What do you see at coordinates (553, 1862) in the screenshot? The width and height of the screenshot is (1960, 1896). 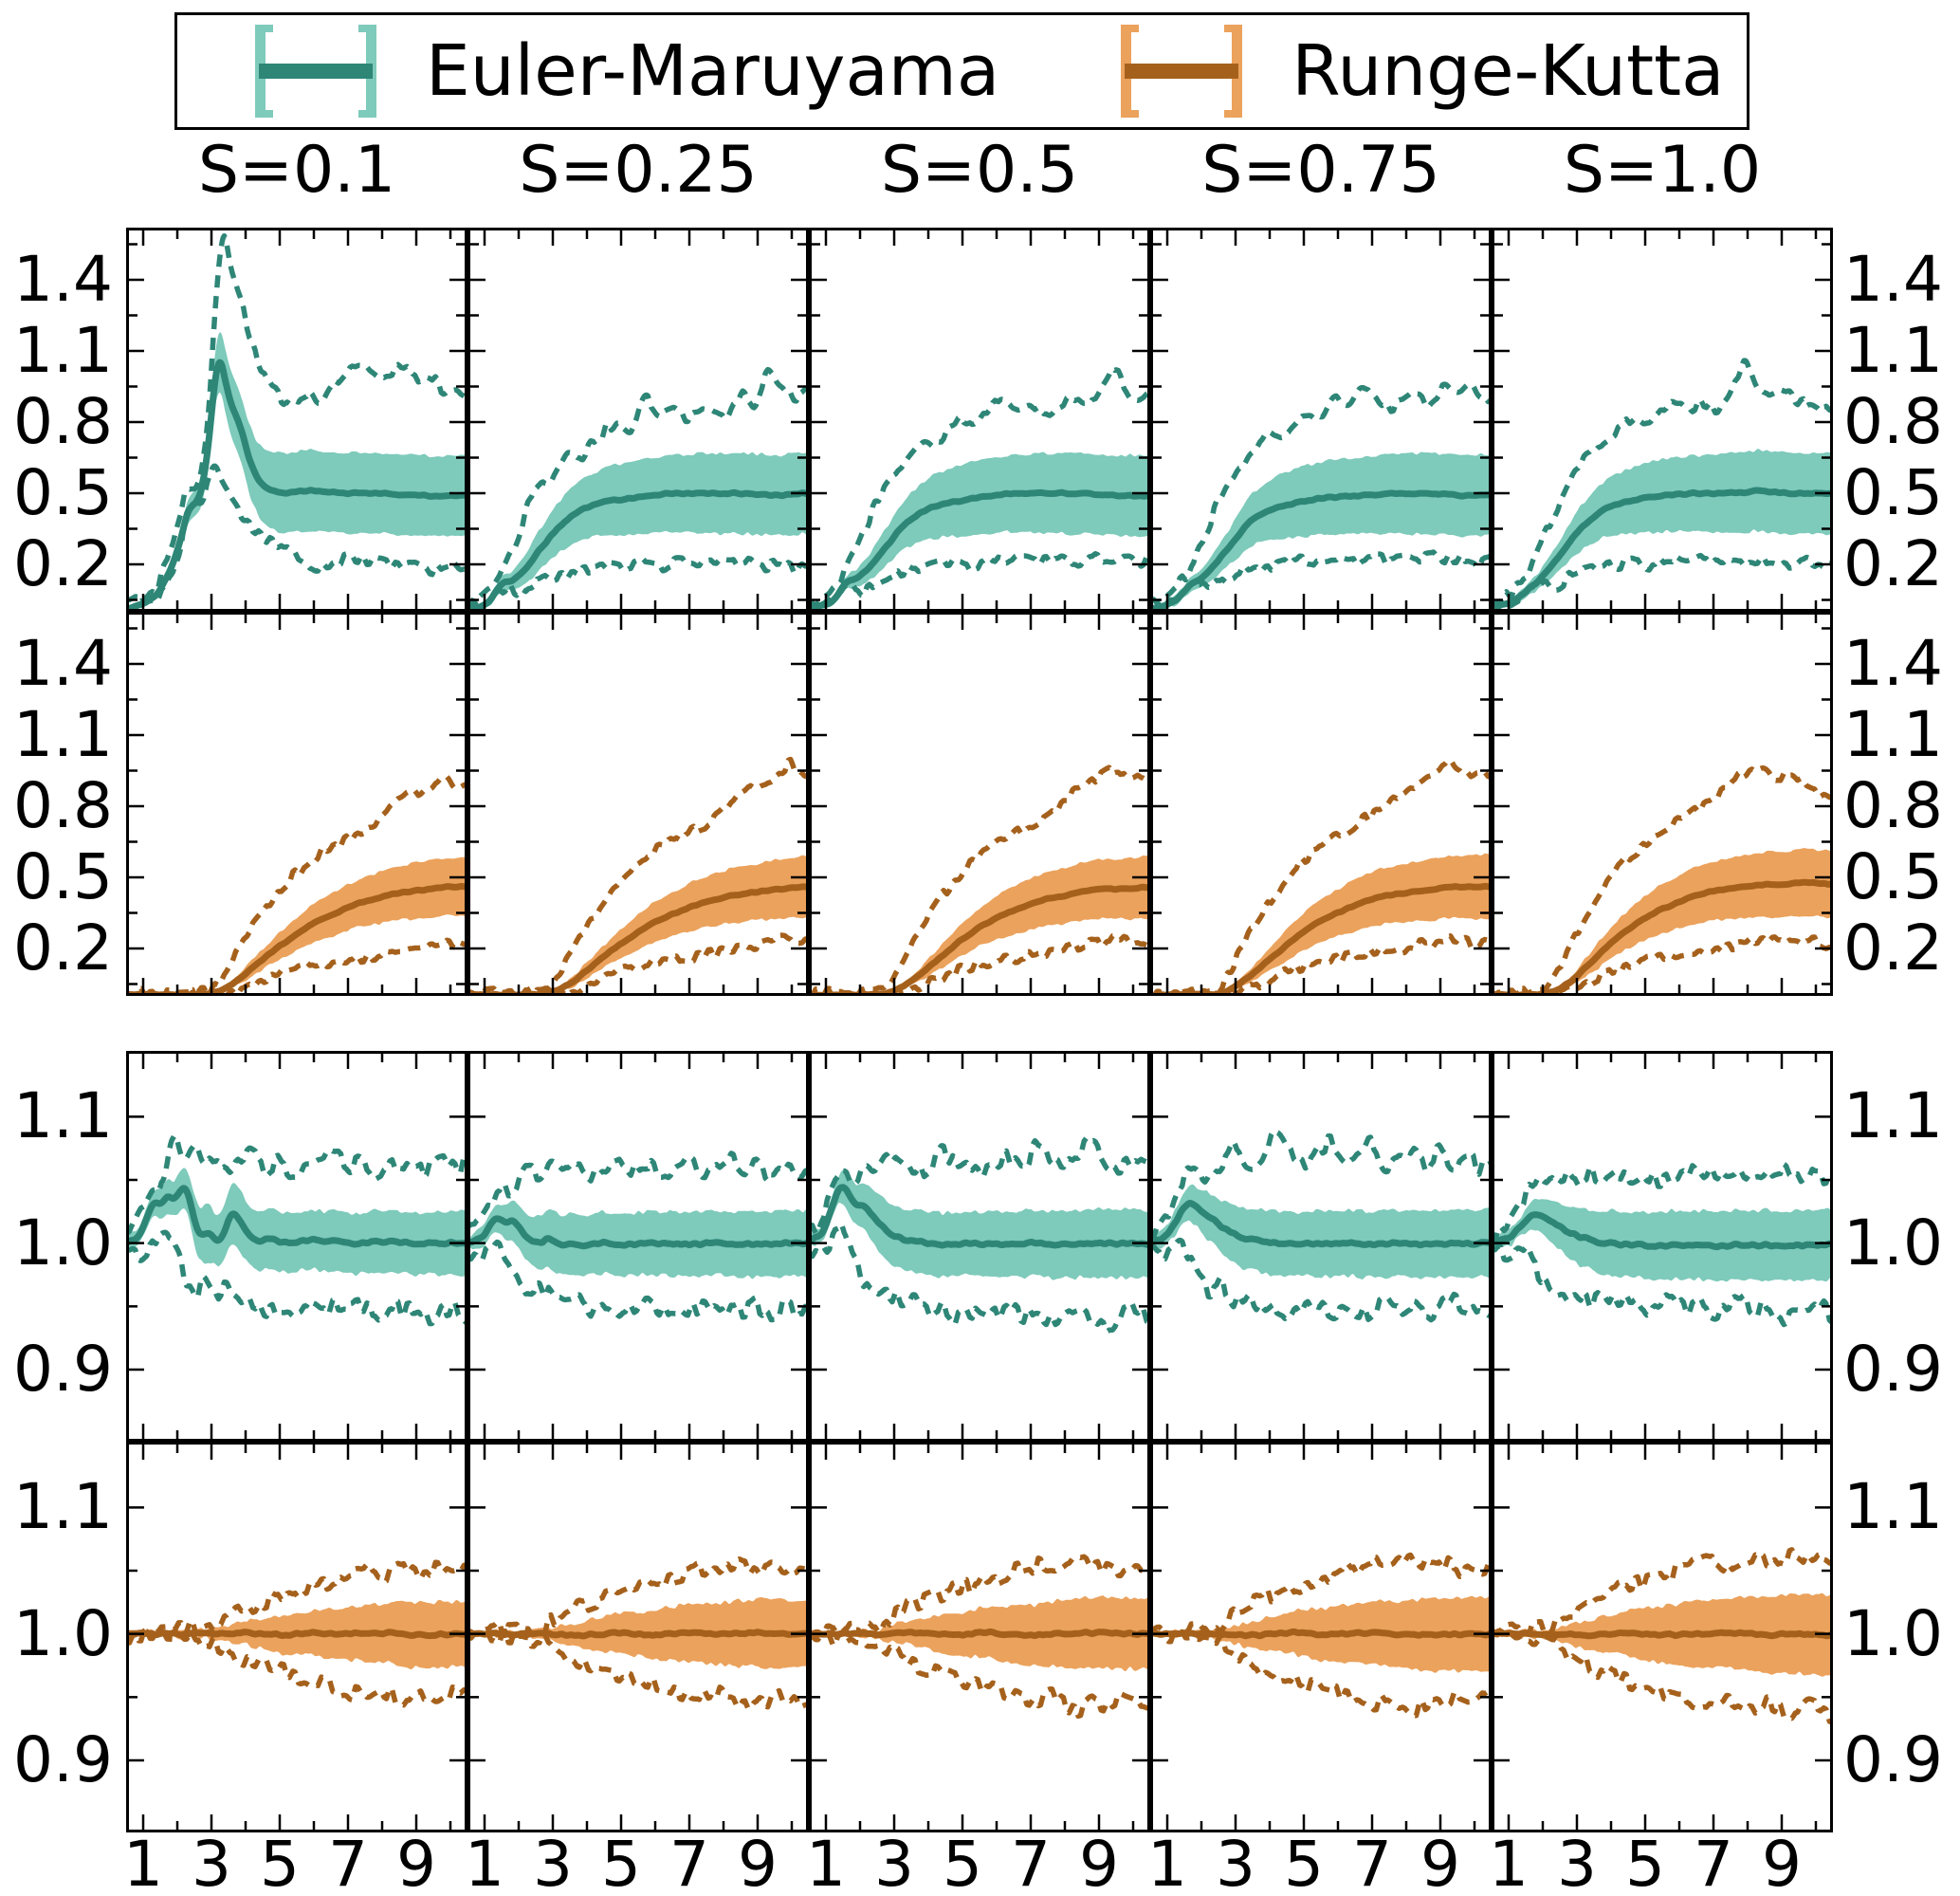 I see `x-tick-label-c1: 3` at bounding box center [553, 1862].